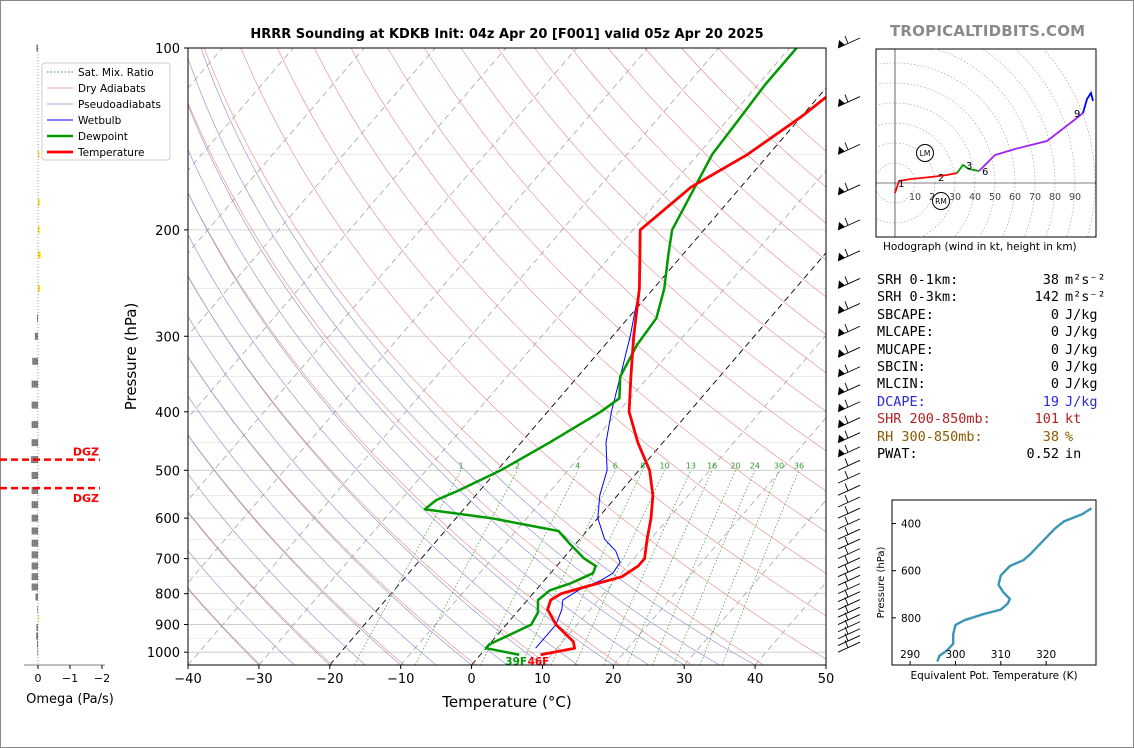  I want to click on x-tick-label: 20, so click(613, 679).